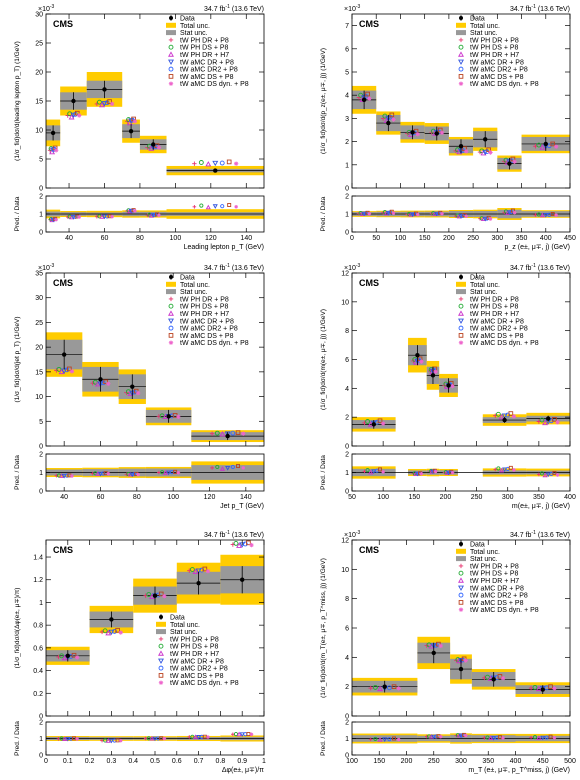 Image resolution: width=580 pixels, height=780 pixels. What do you see at coordinates (39, 323) in the screenshot?
I see `y-tick-label: 25` at bounding box center [39, 323].